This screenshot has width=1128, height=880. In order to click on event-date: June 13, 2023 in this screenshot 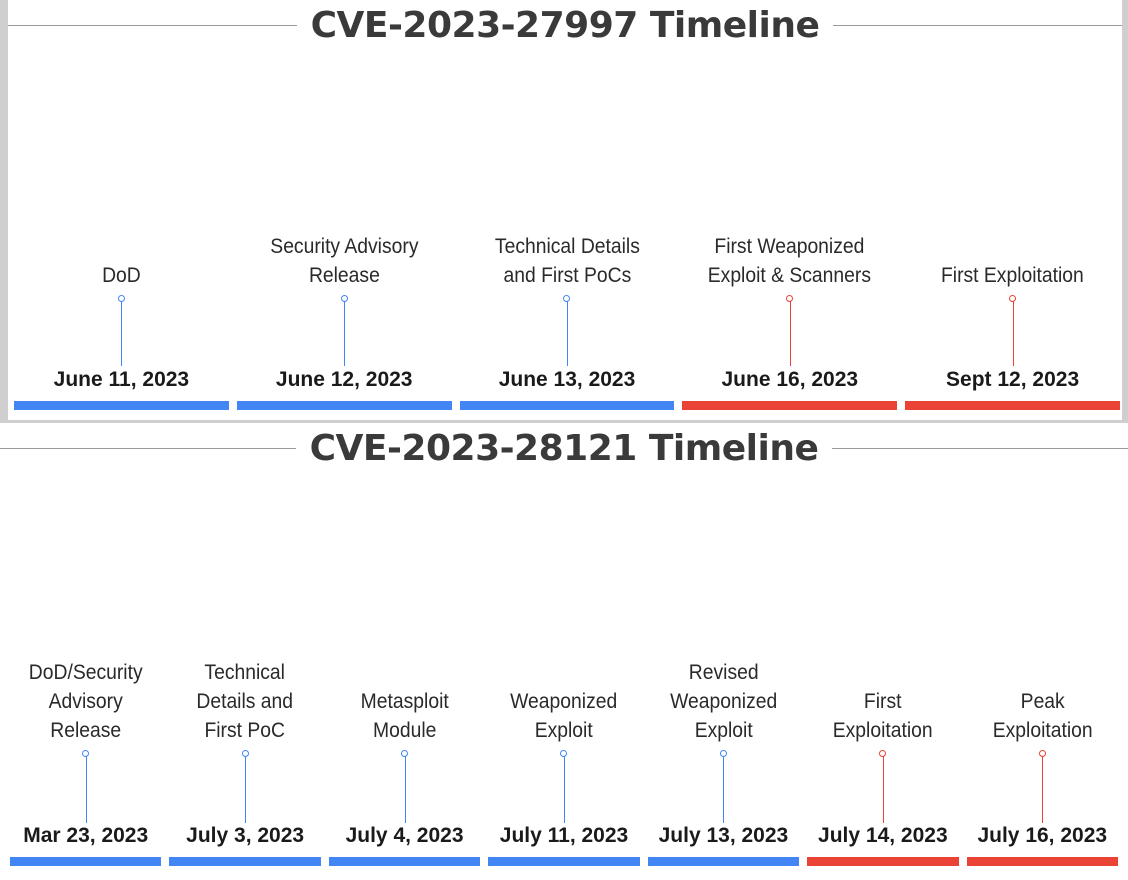, I will do `click(567, 379)`.